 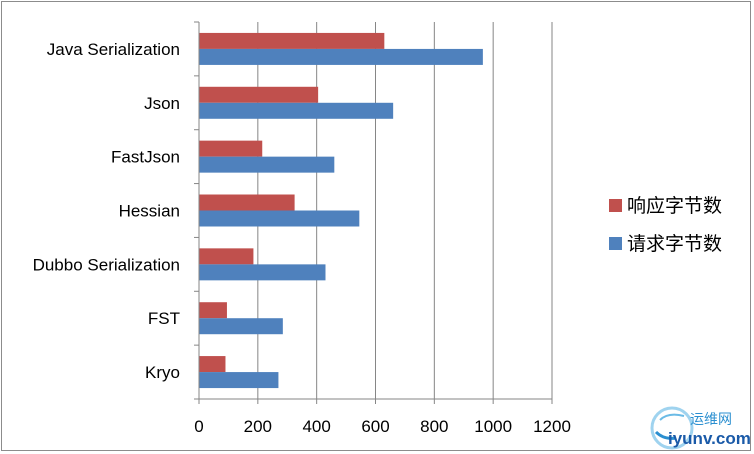 What do you see at coordinates (198, 426) in the screenshot?
I see `x-tick-label-0: 0` at bounding box center [198, 426].